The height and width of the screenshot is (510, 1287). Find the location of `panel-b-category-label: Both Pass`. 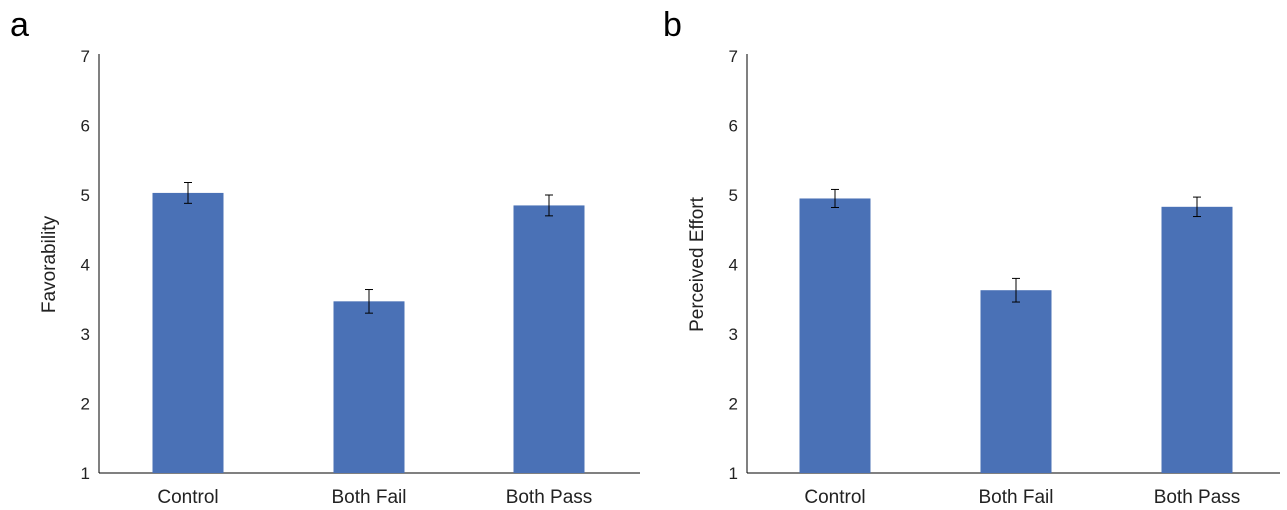

panel-b-category-label: Both Pass is located at coordinates (1197, 497).